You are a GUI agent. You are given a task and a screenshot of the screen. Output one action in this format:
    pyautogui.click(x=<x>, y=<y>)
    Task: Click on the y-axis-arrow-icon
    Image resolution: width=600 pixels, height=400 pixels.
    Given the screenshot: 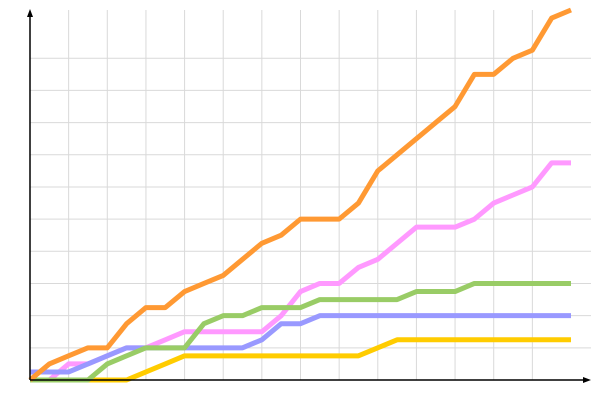 What is the action you would take?
    pyautogui.click(x=30, y=13)
    